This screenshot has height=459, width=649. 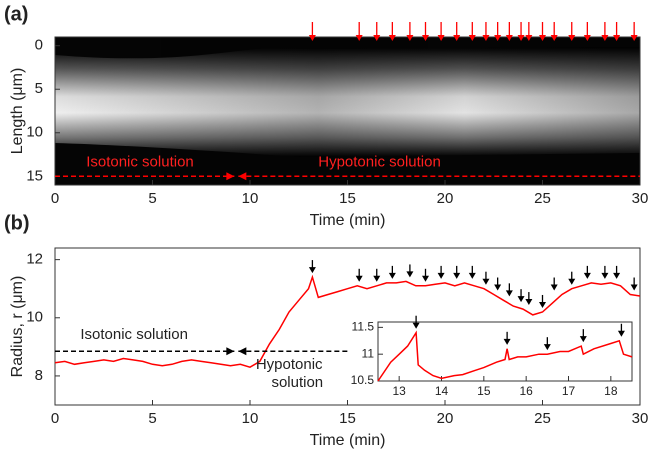 What do you see at coordinates (152, 418) in the screenshot?
I see `x-tick-label: 5` at bounding box center [152, 418].